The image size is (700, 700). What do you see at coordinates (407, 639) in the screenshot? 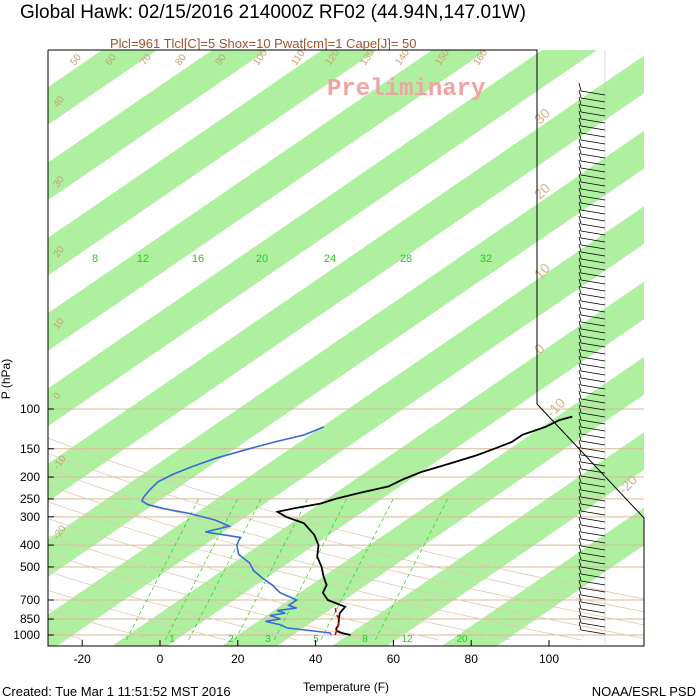
I see `mixing-ratio-label: 12` at bounding box center [407, 639].